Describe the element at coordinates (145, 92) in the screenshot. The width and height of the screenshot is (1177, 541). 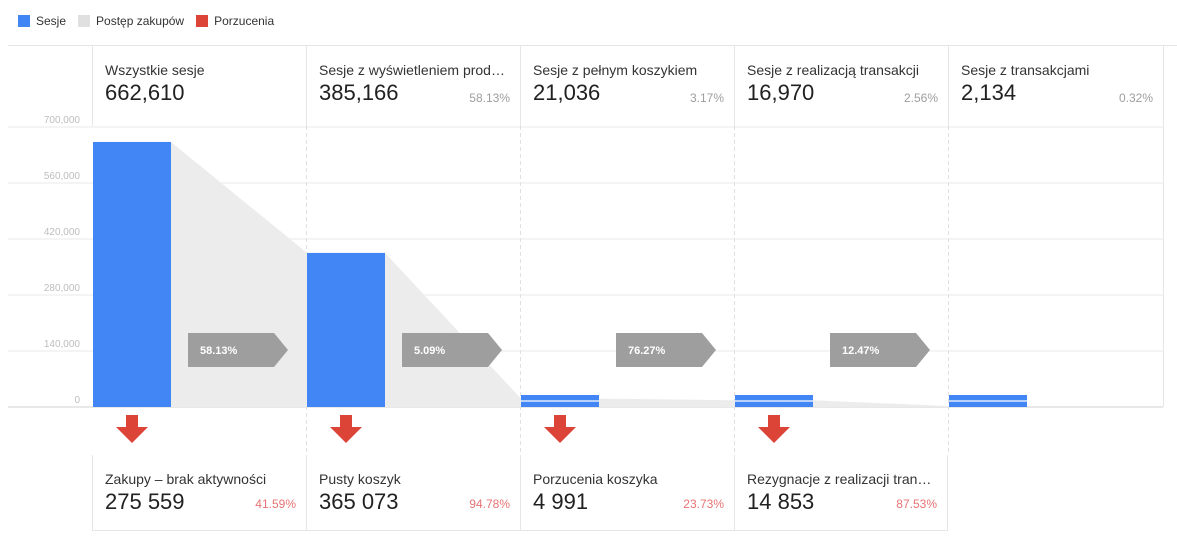
I see `stage-value: 662,610` at that location.